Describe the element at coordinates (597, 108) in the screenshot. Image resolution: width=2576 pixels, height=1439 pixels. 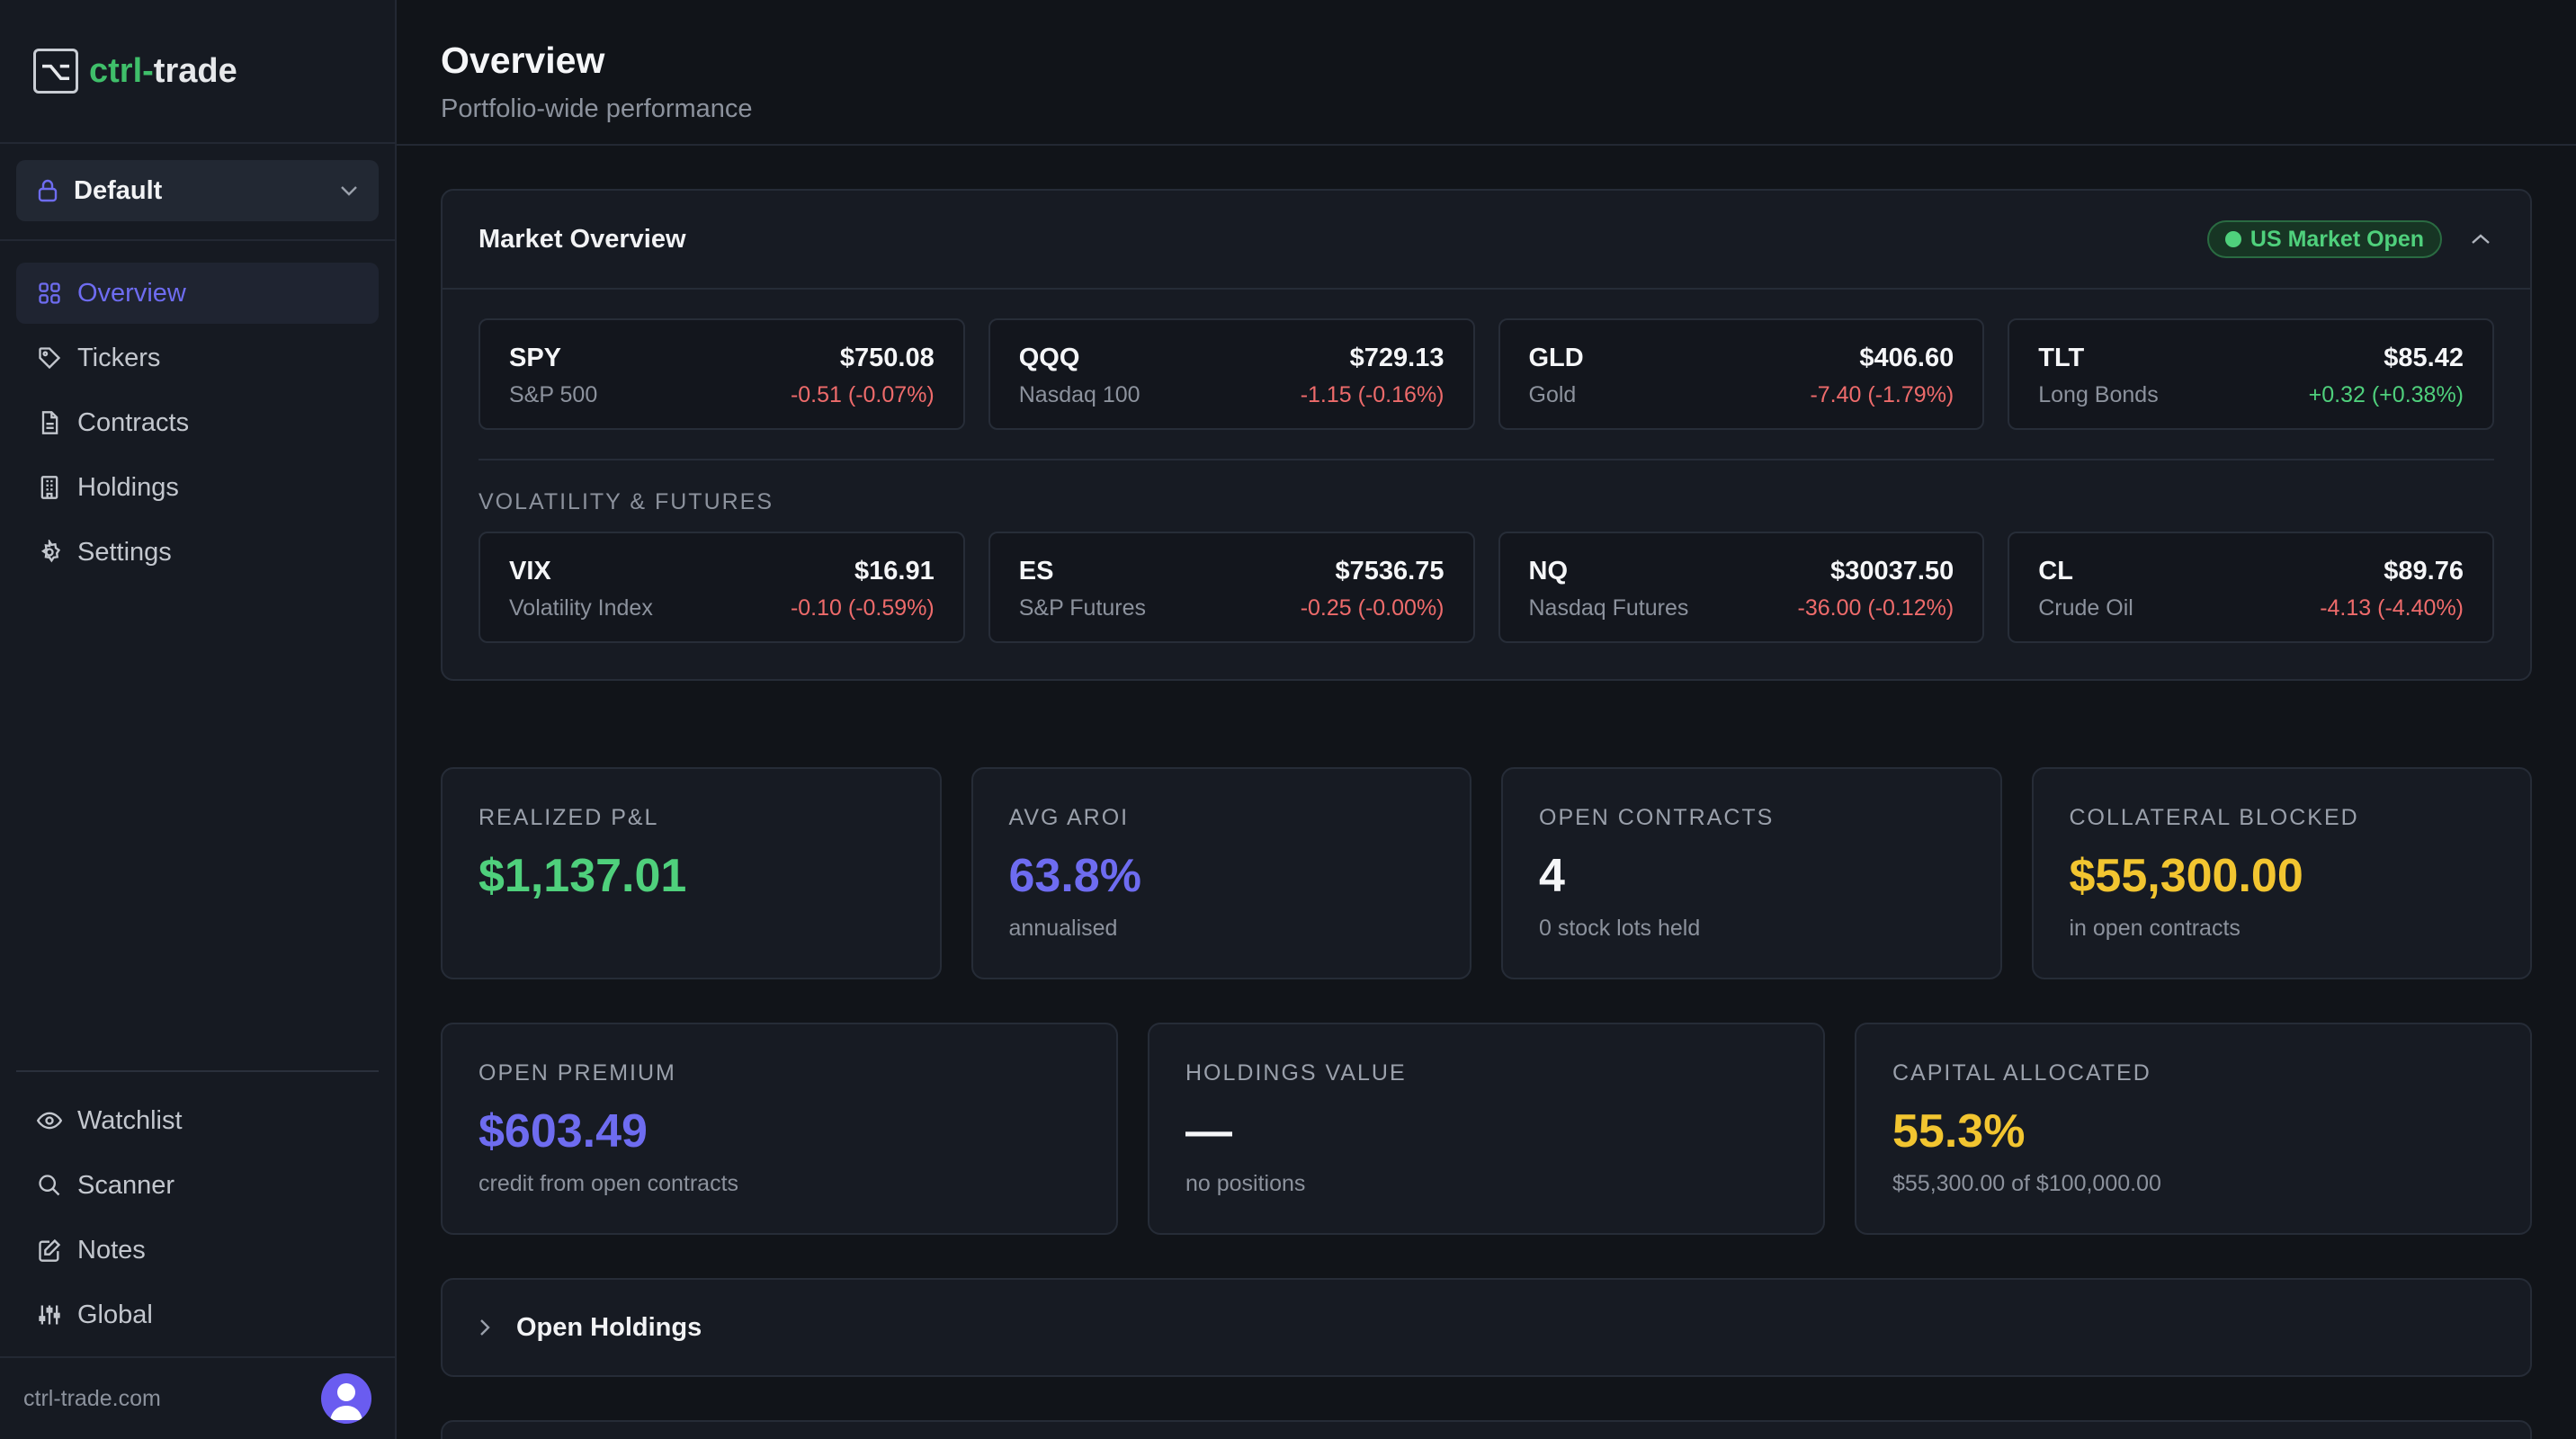
I see `page-subtitle: Portfolio-wide performance` at that location.